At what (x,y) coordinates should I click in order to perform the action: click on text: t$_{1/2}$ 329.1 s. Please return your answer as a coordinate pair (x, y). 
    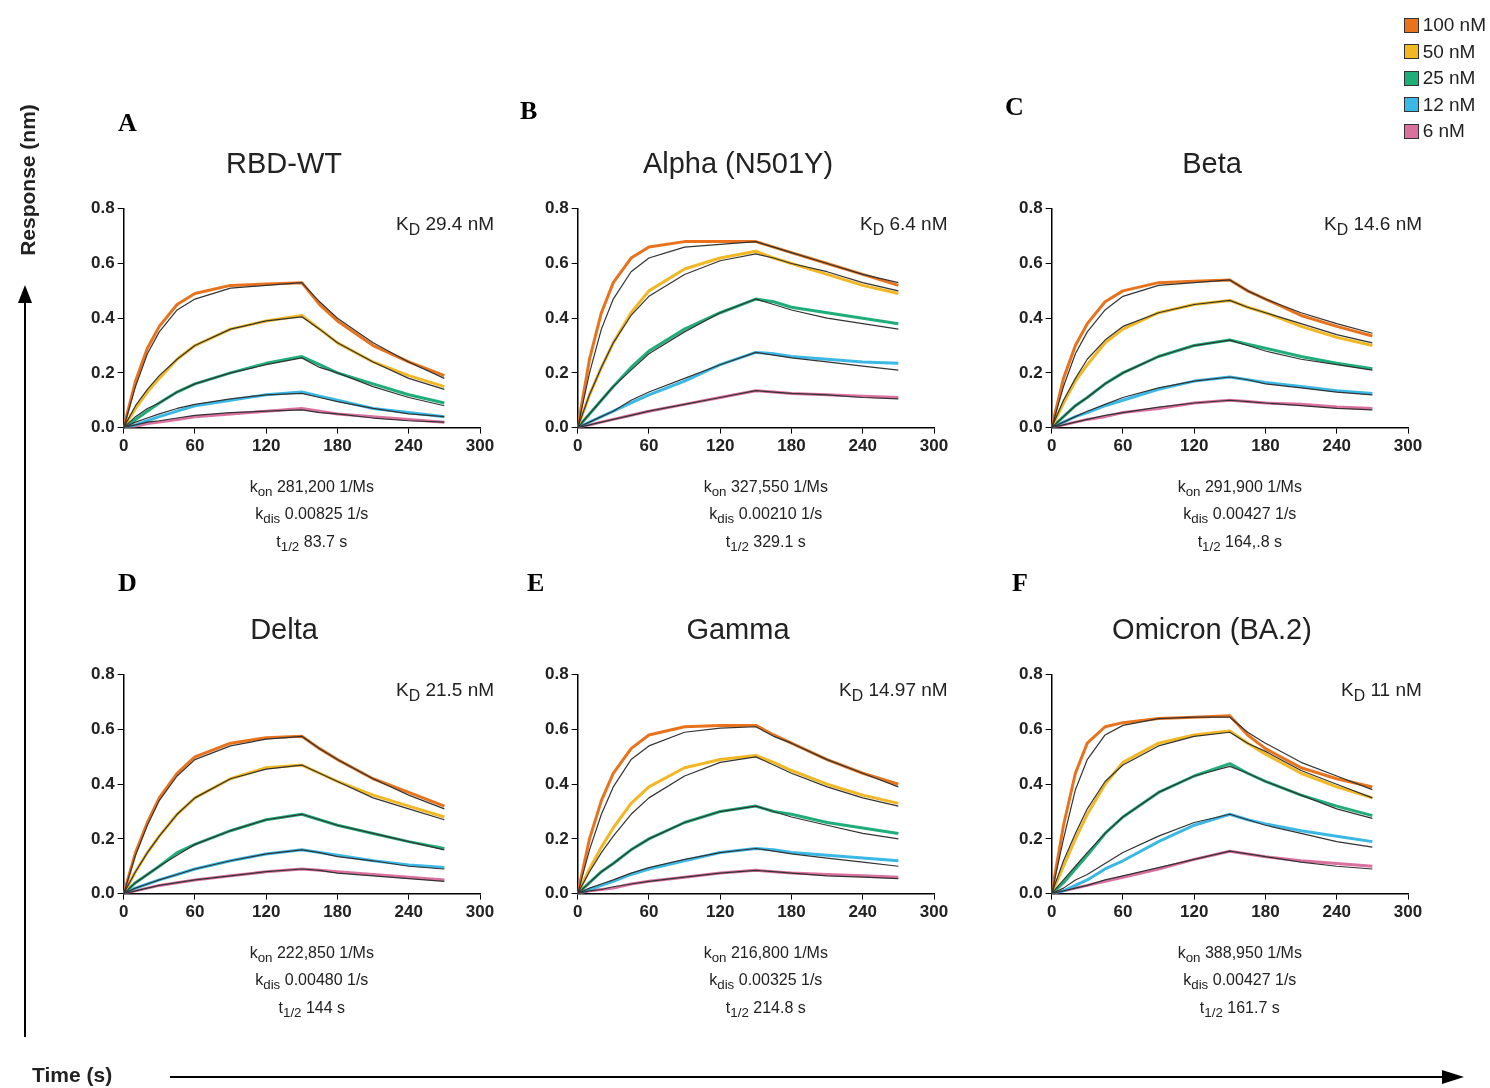
    Looking at the image, I should click on (765, 543).